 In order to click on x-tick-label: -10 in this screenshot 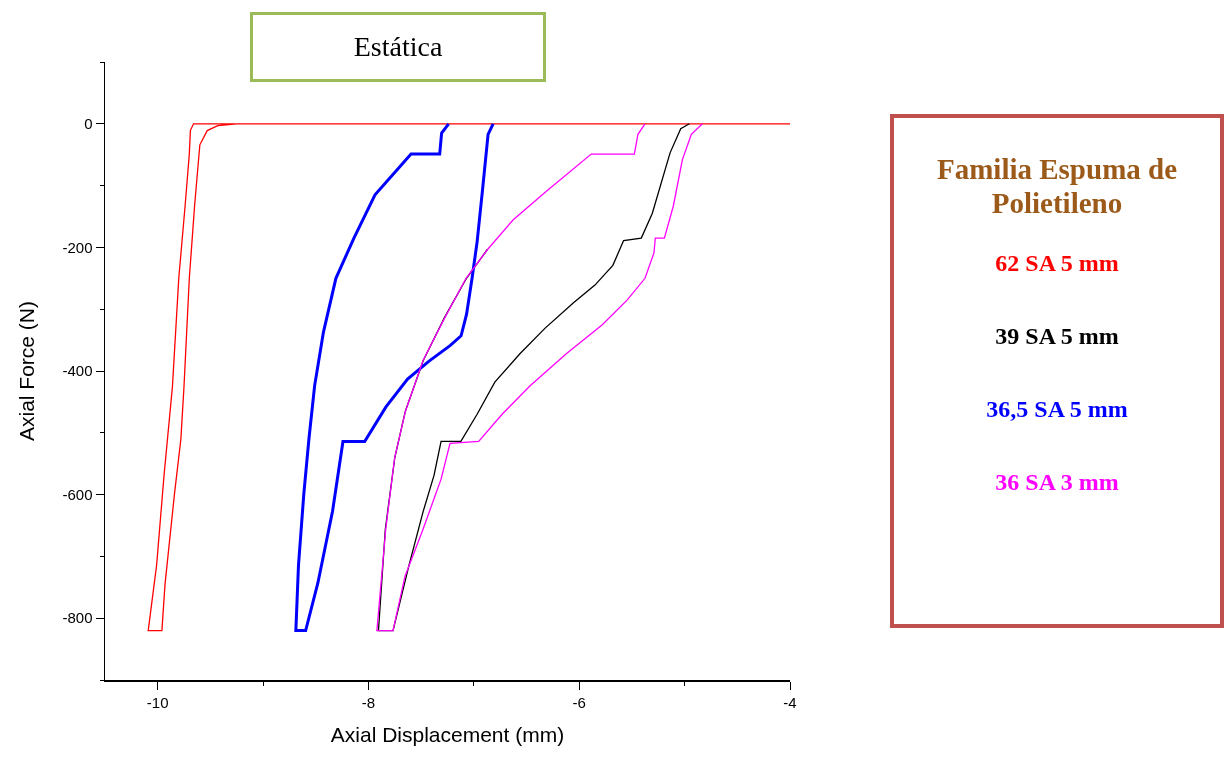, I will do `click(157, 702)`.